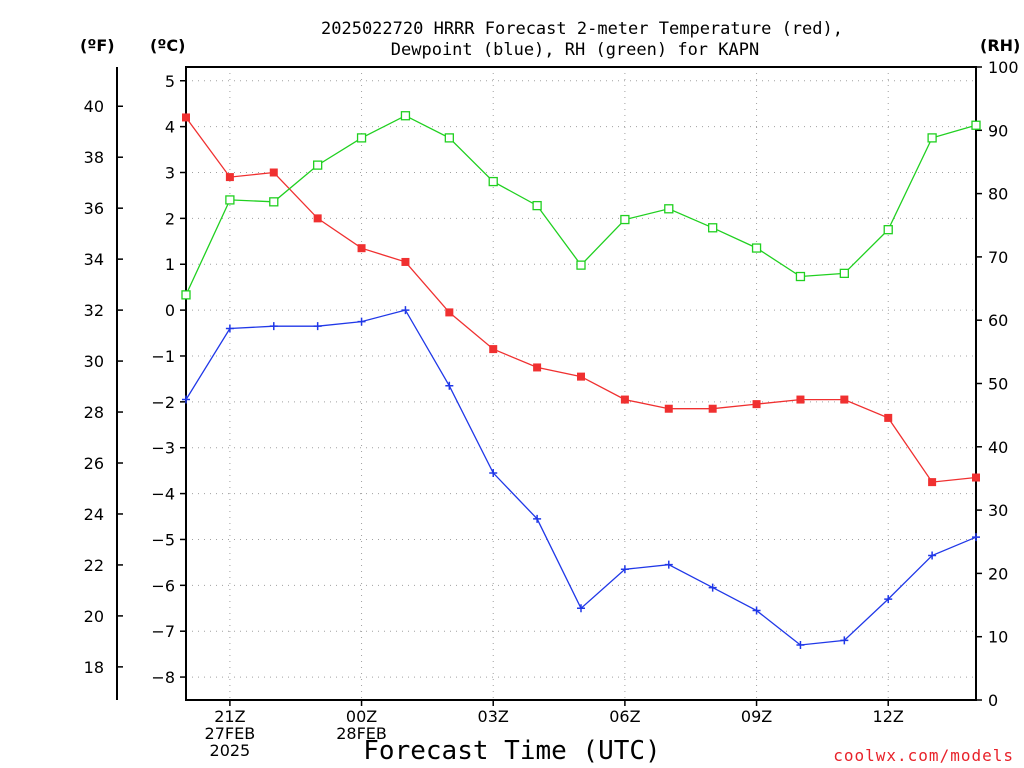 The height and width of the screenshot is (768, 1024). What do you see at coordinates (923, 755) in the screenshot?
I see `credit-text: coolwx.com/models` at bounding box center [923, 755].